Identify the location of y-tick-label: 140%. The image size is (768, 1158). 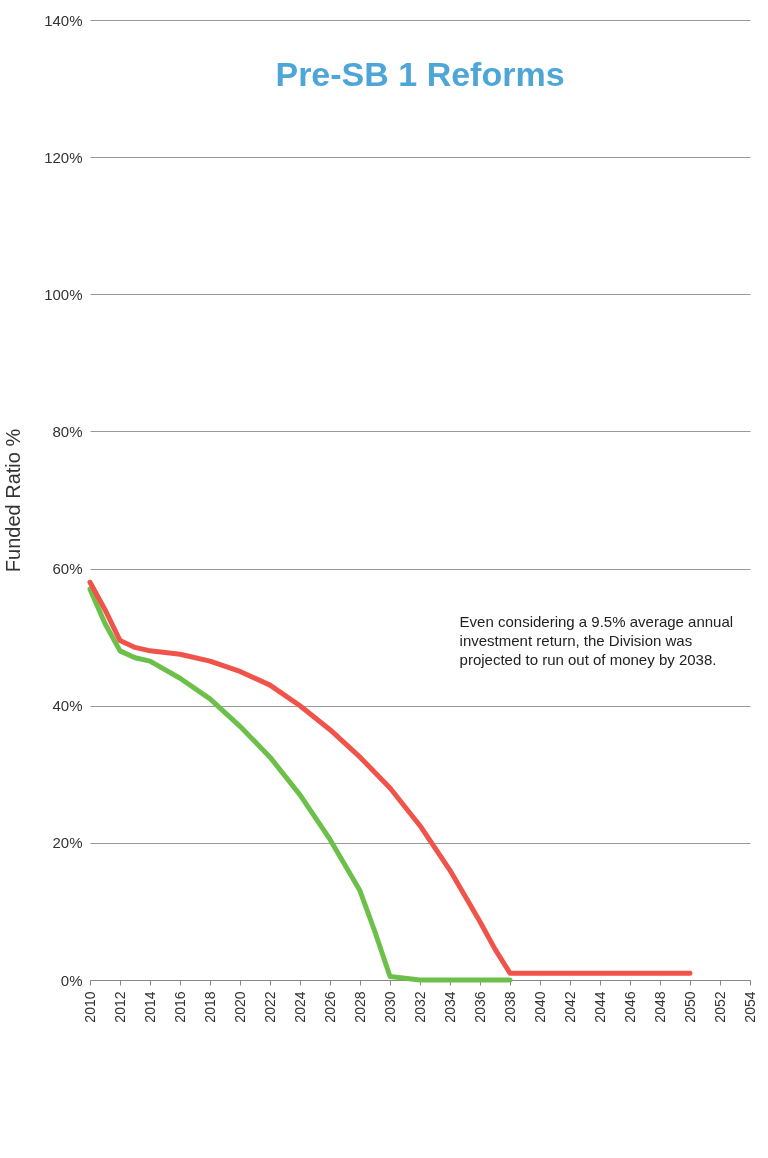
(63, 20).